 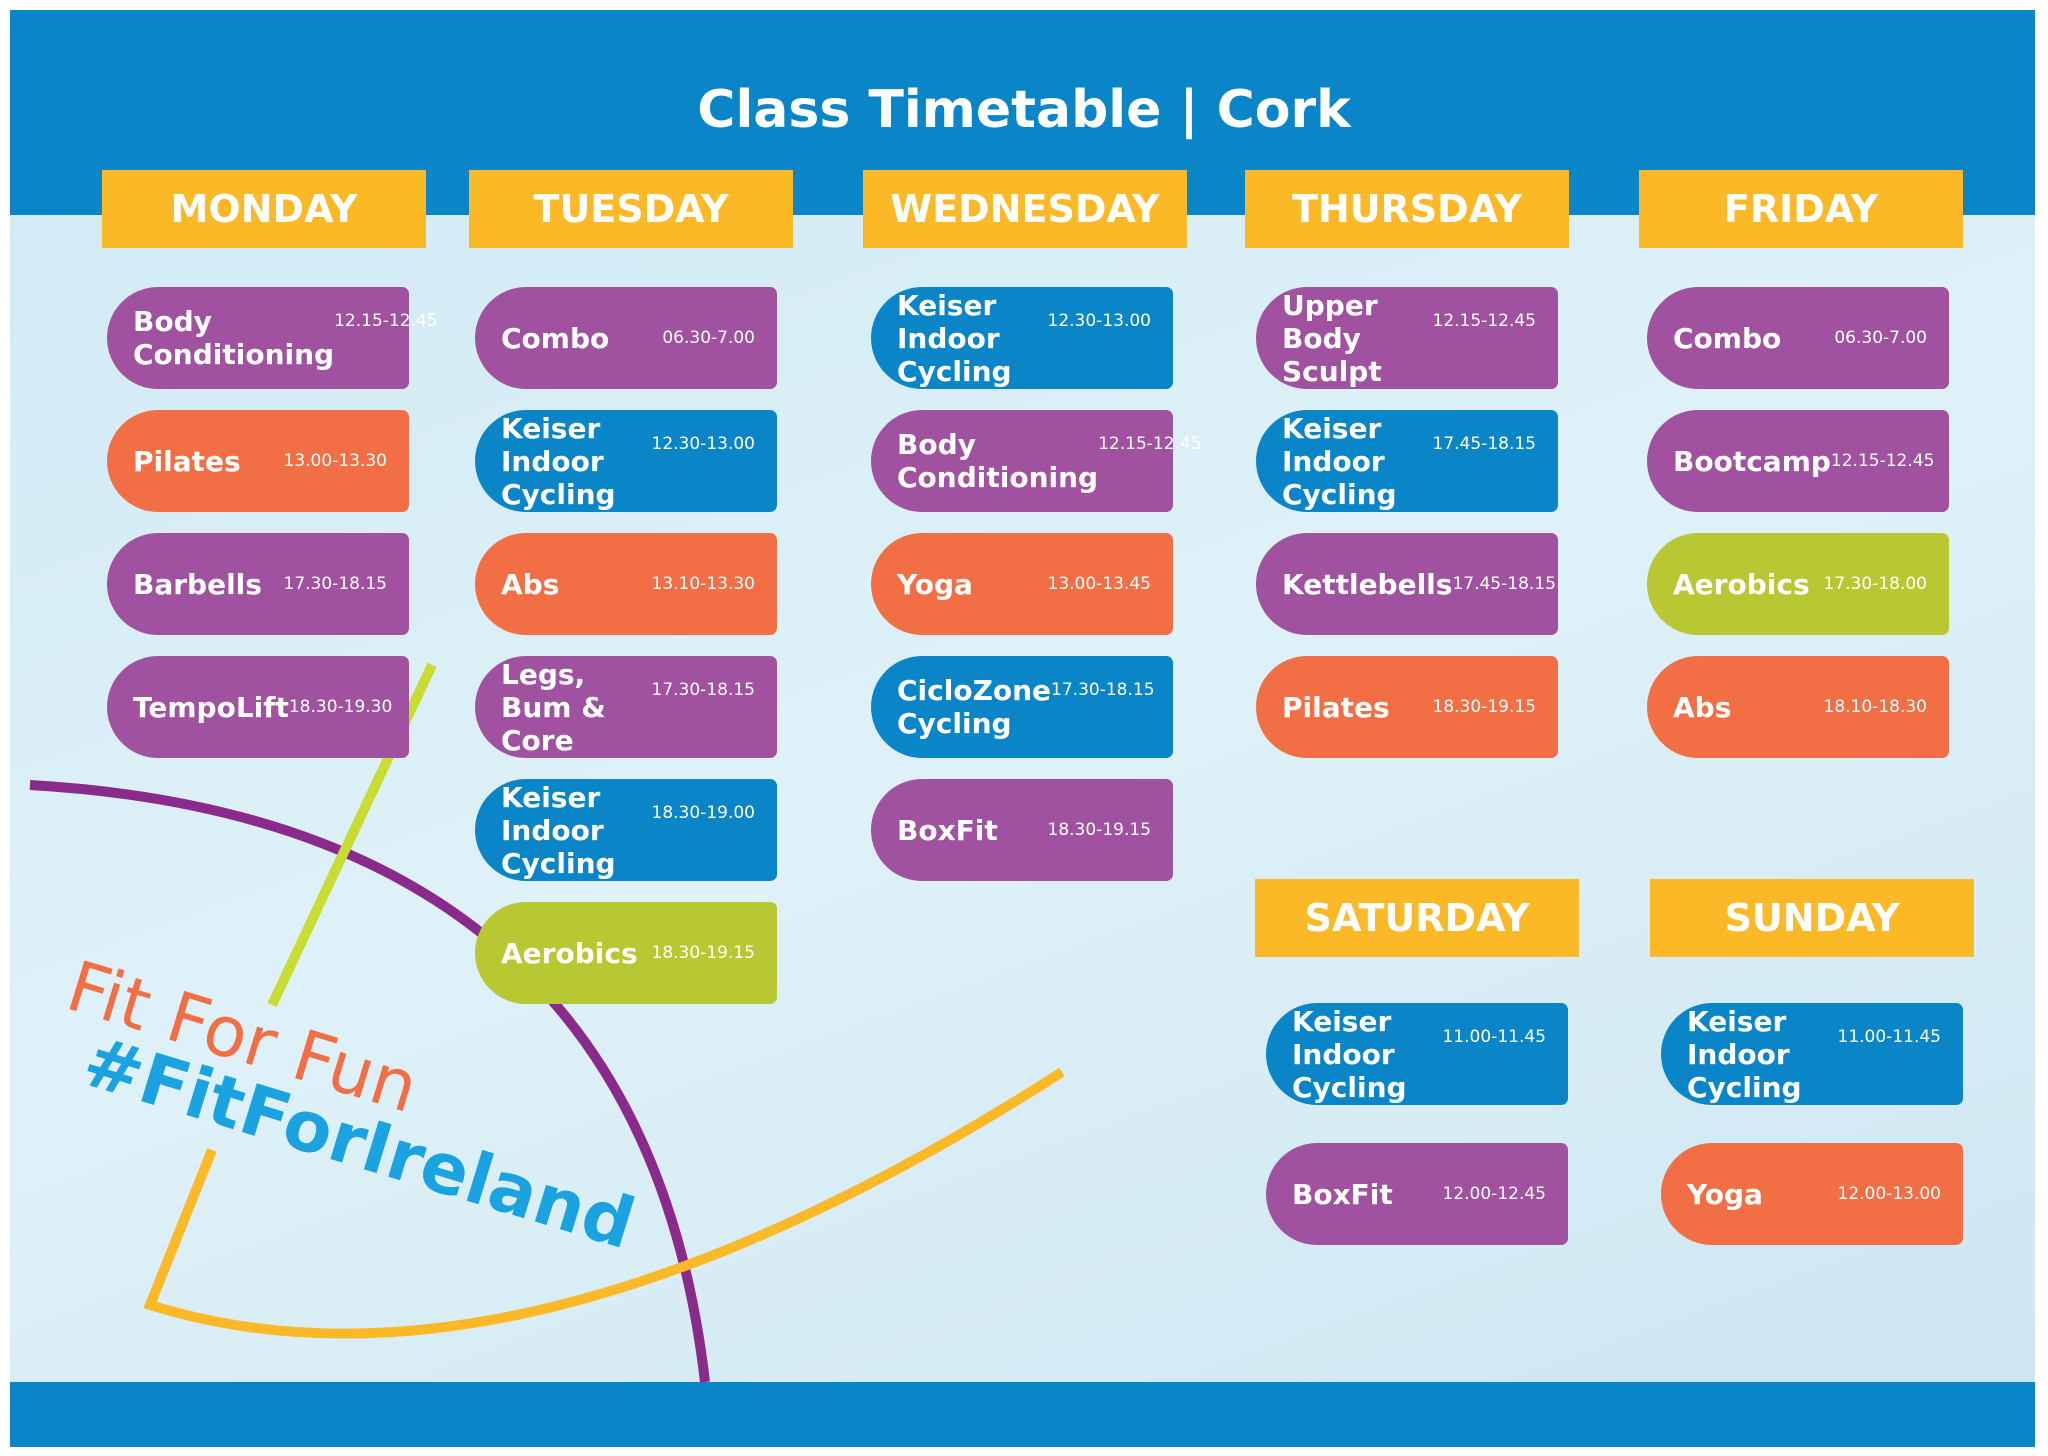 What do you see at coordinates (703, 584) in the screenshot?
I see `class-time: 13.10-13.30` at bounding box center [703, 584].